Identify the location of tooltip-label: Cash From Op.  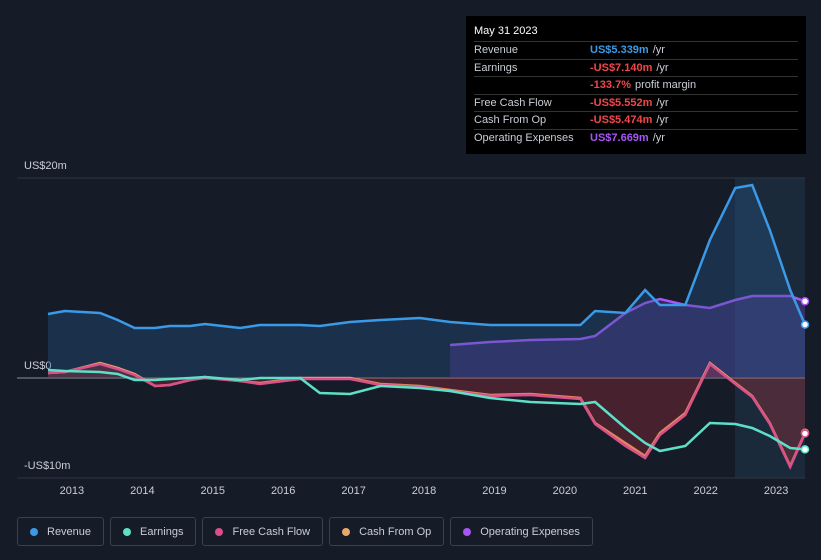
(510, 120).